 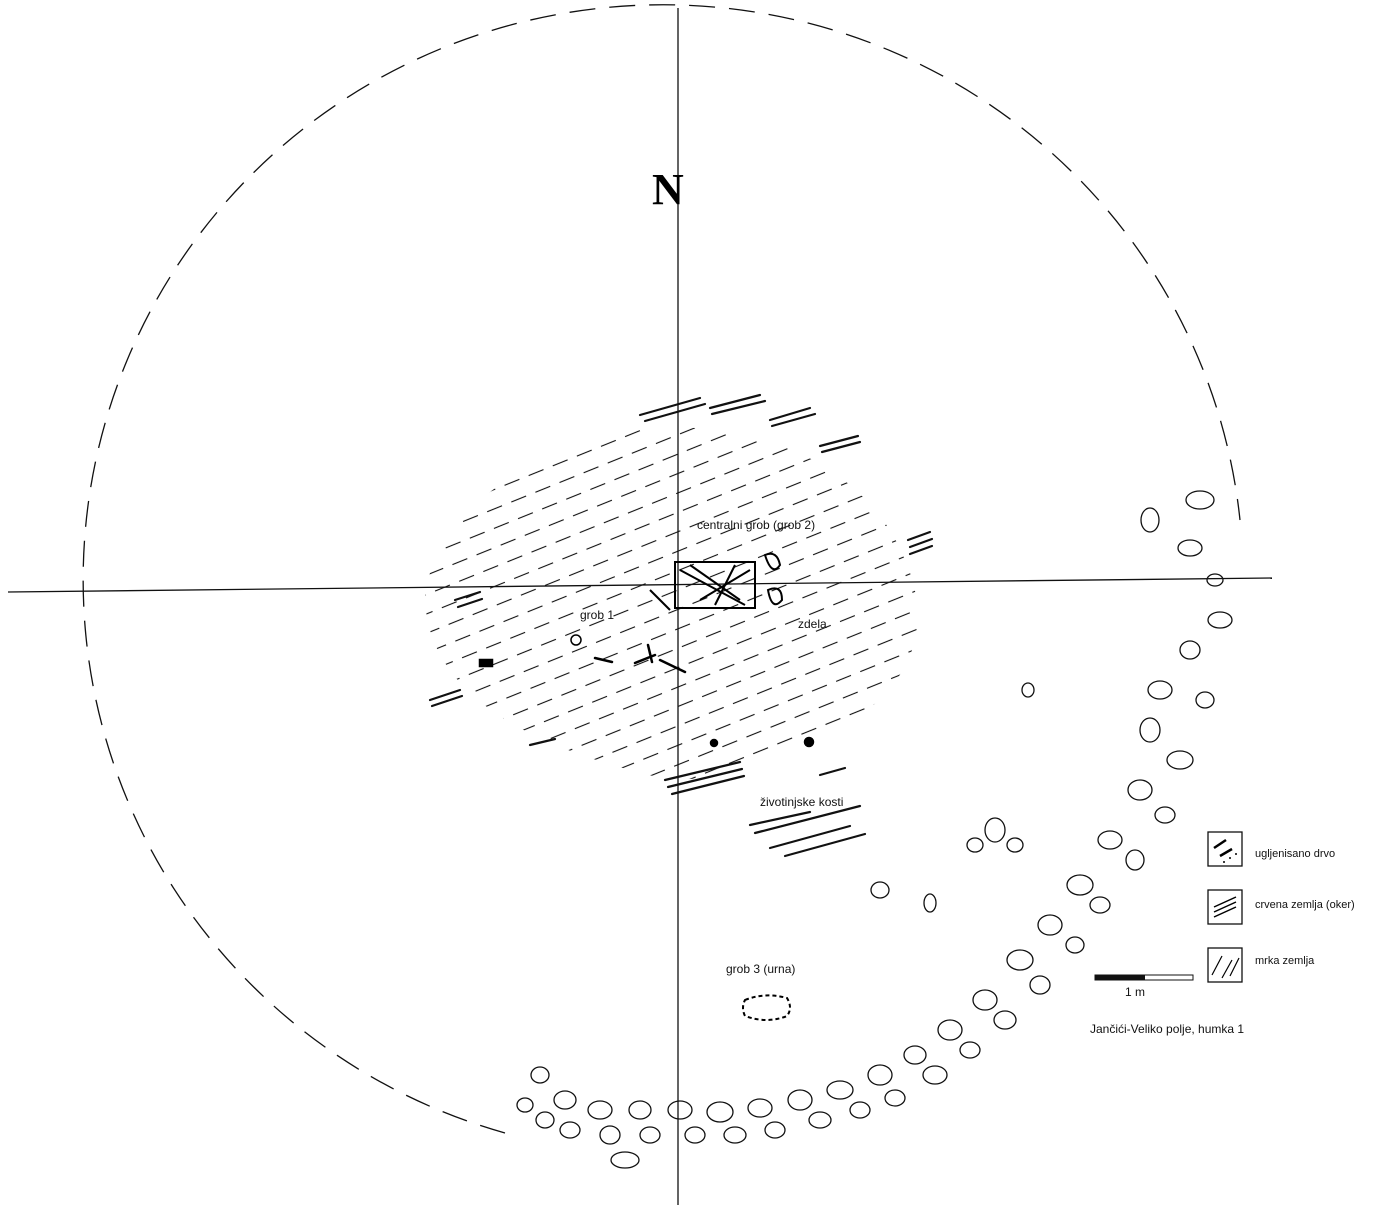 What do you see at coordinates (1285, 961) in the screenshot?
I see `legend-label-brown-earth: mrka zemlja` at bounding box center [1285, 961].